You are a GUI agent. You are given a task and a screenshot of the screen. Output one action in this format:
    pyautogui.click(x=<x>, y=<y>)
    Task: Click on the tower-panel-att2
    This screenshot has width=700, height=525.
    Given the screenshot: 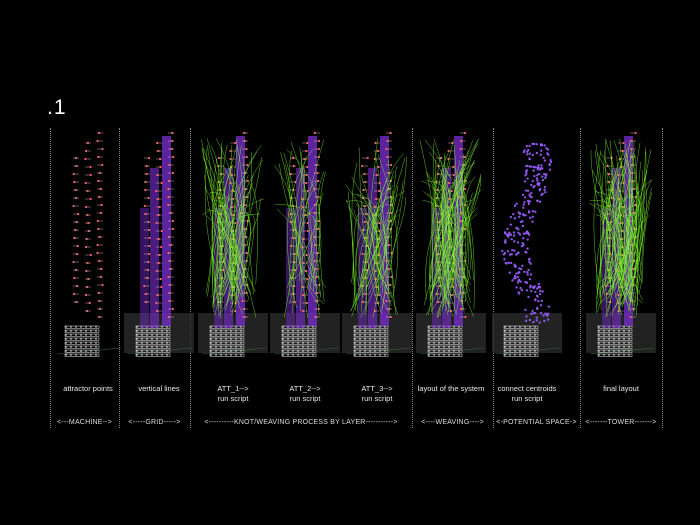 What is the action you would take?
    pyautogui.click(x=305, y=273)
    